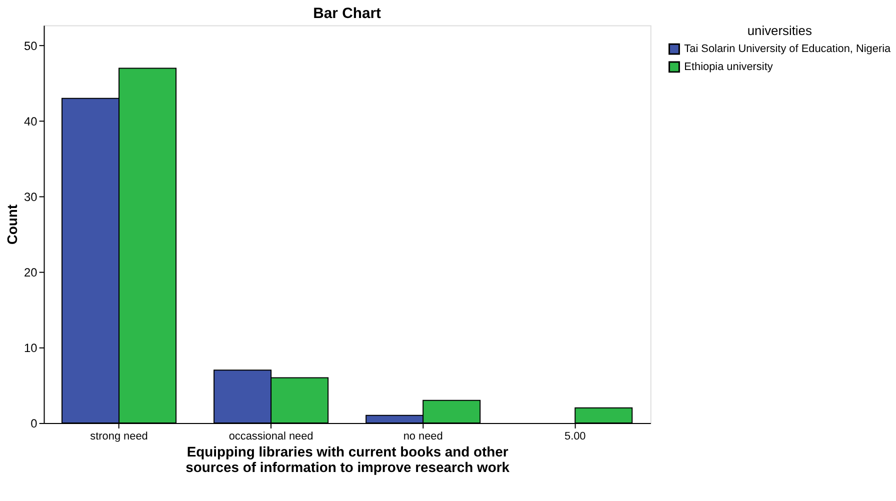 The image size is (896, 501). What do you see at coordinates (12, 224) in the screenshot?
I see `y-axis-title: Count` at bounding box center [12, 224].